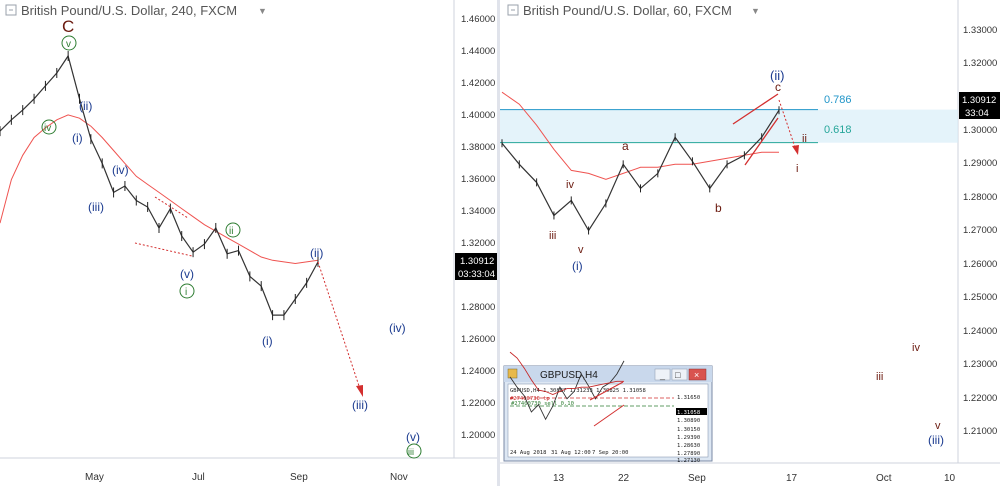 The height and width of the screenshot is (486, 1000). I want to click on right-wave-i-blue: (i), so click(577, 266).